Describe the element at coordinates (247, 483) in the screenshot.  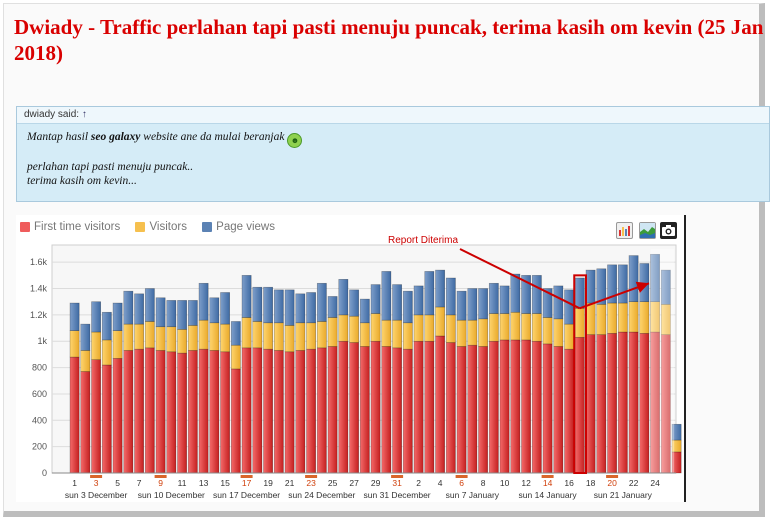
I see `x-tick-label: 17` at that location.